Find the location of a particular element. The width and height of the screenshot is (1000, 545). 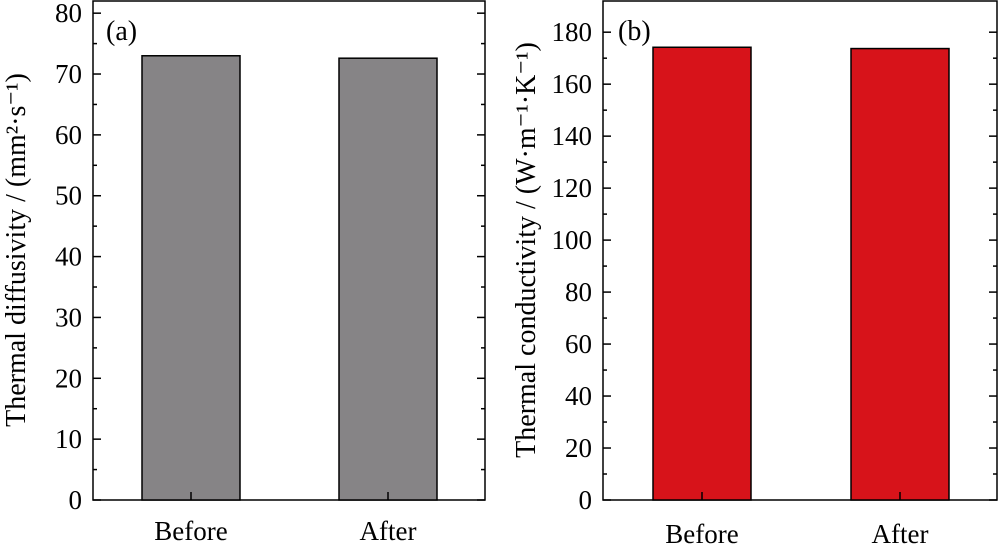

y-tick-label-b: 80 is located at coordinates (578, 292).